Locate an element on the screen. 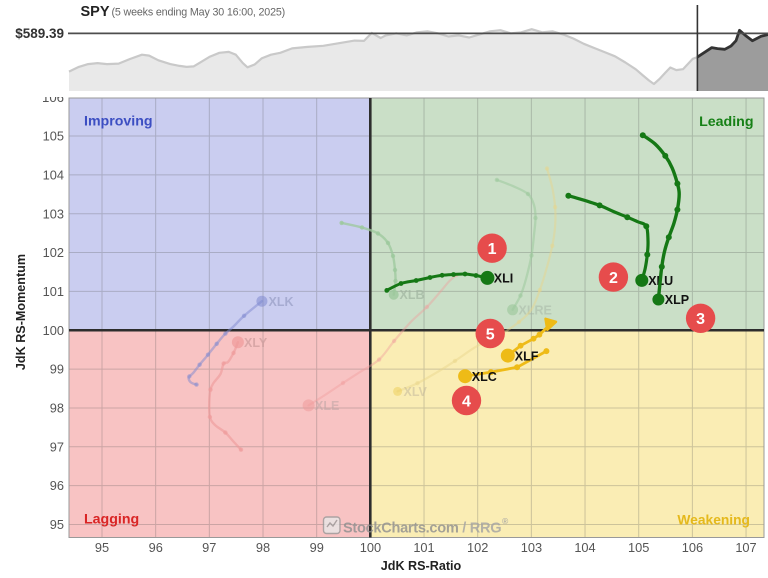  svg-text: 1 is located at coordinates (492, 249).